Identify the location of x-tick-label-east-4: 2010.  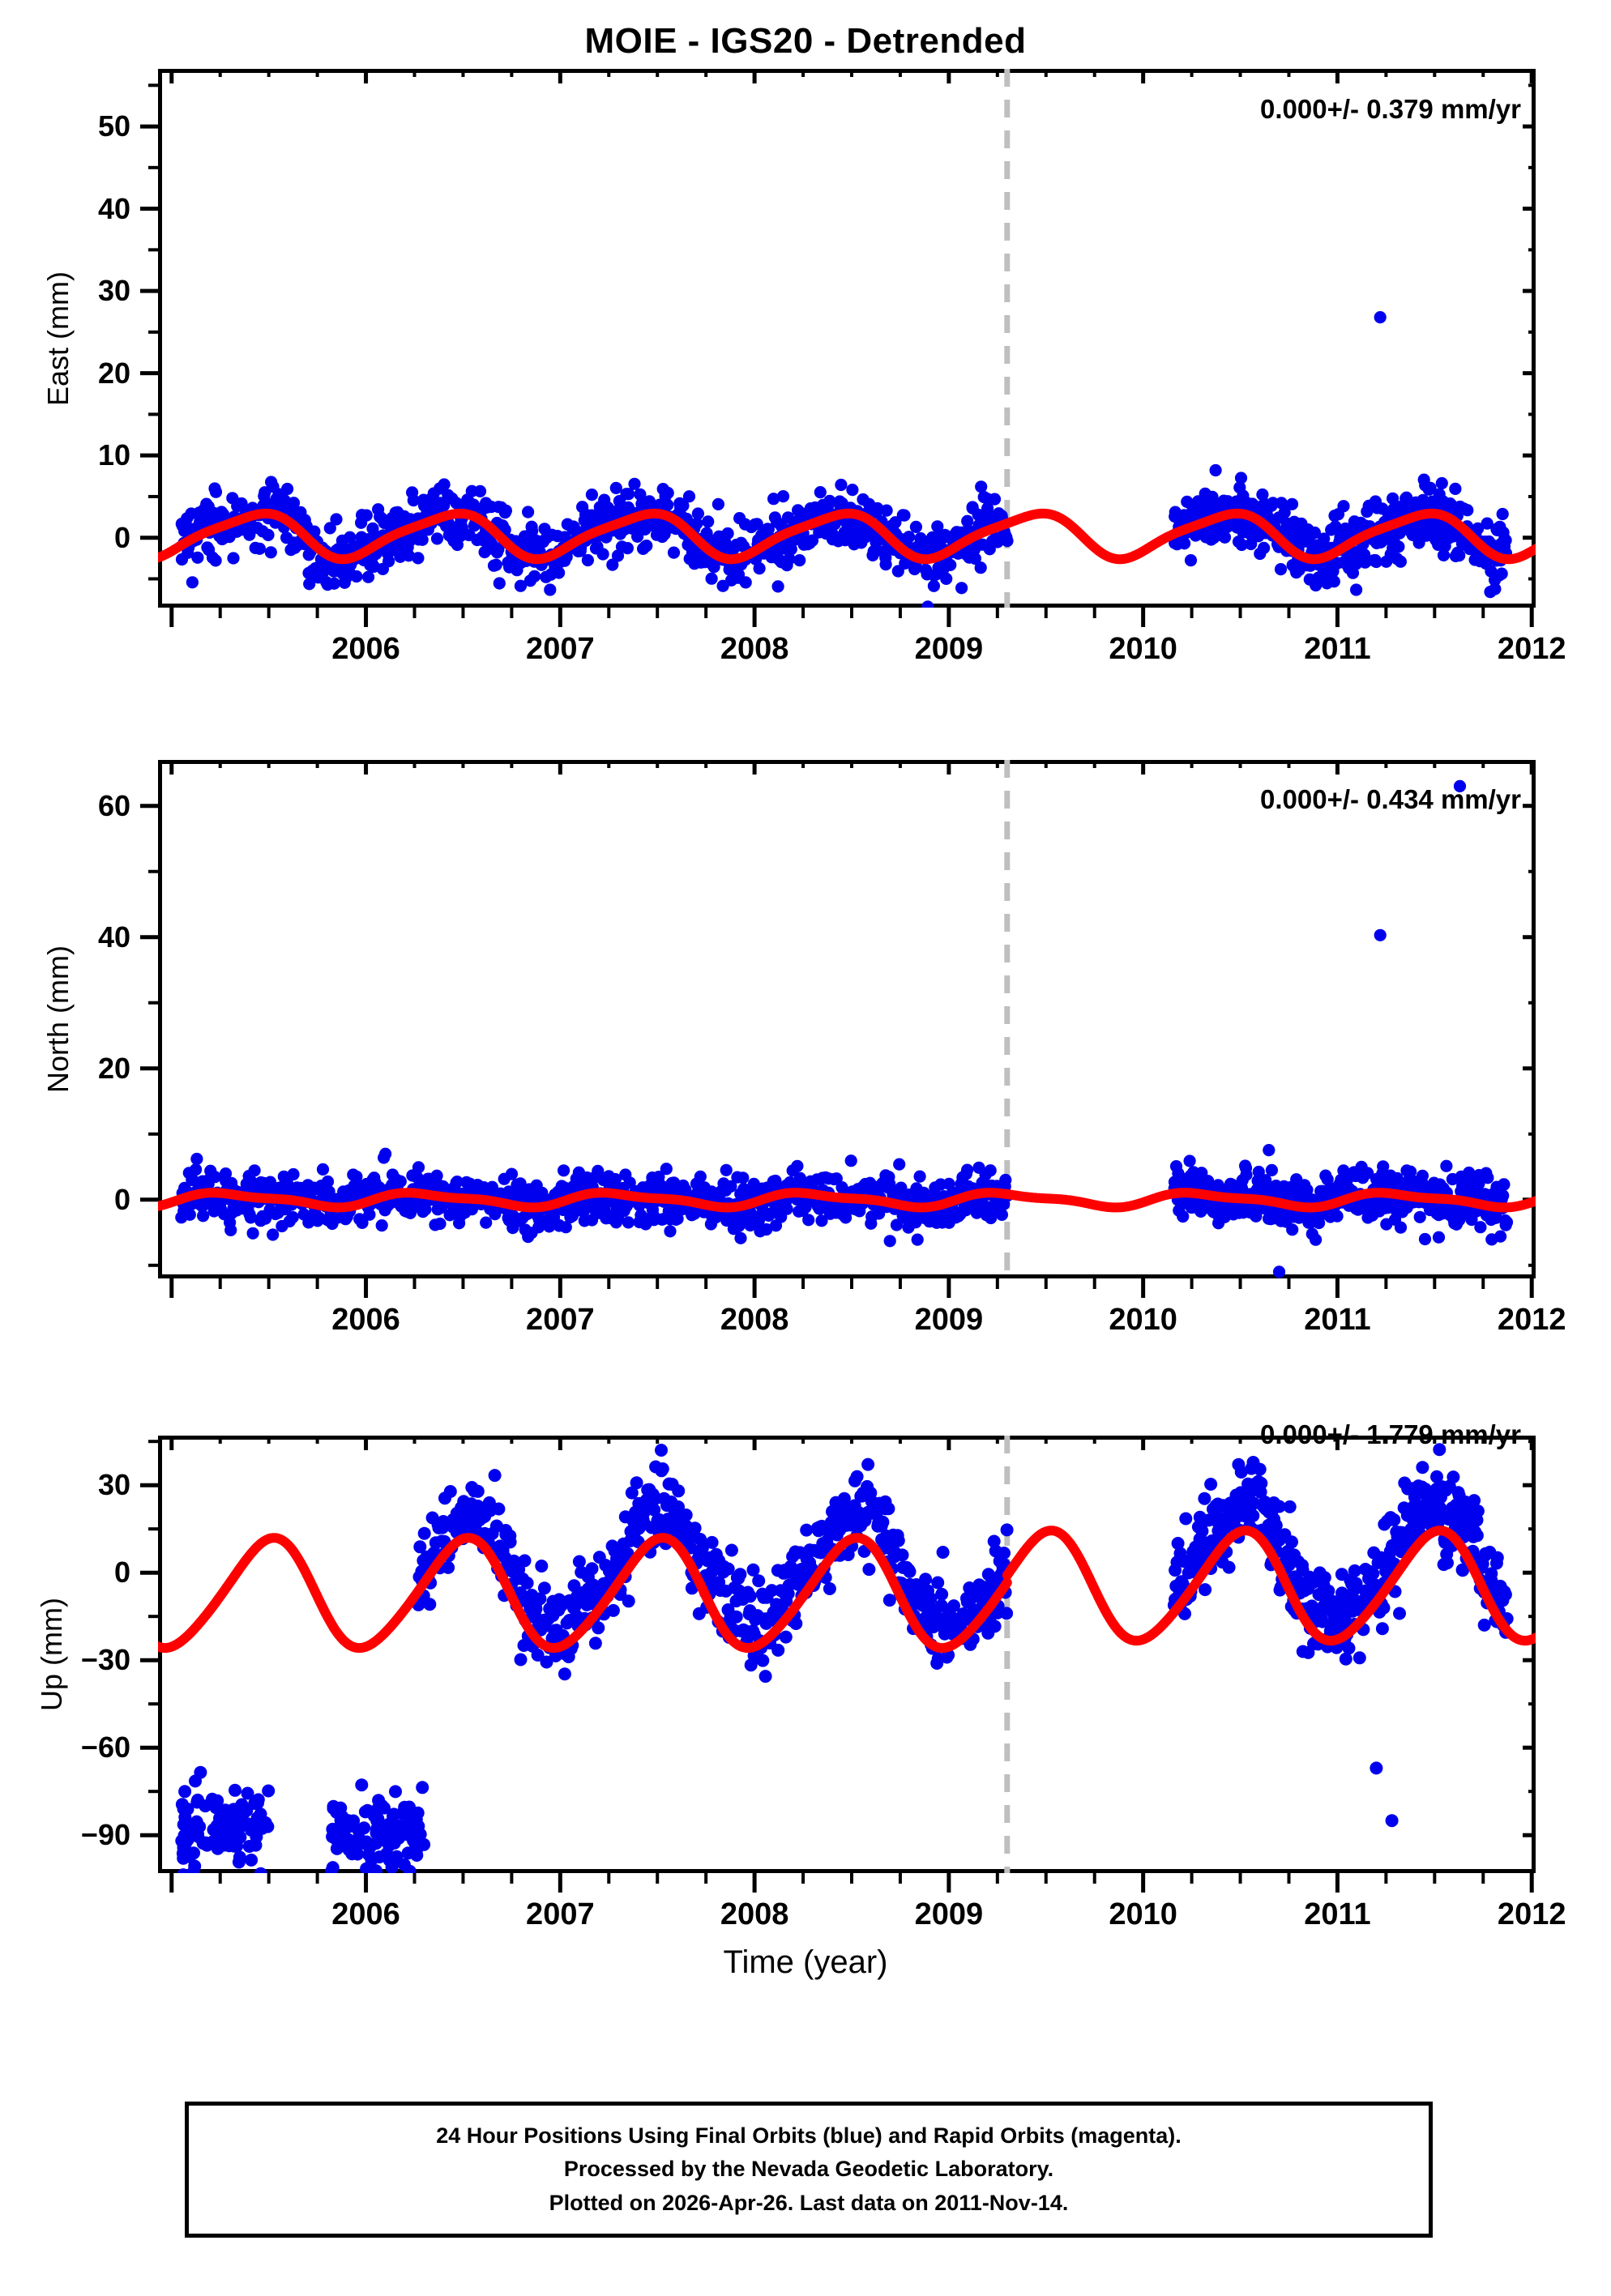
(1143, 649).